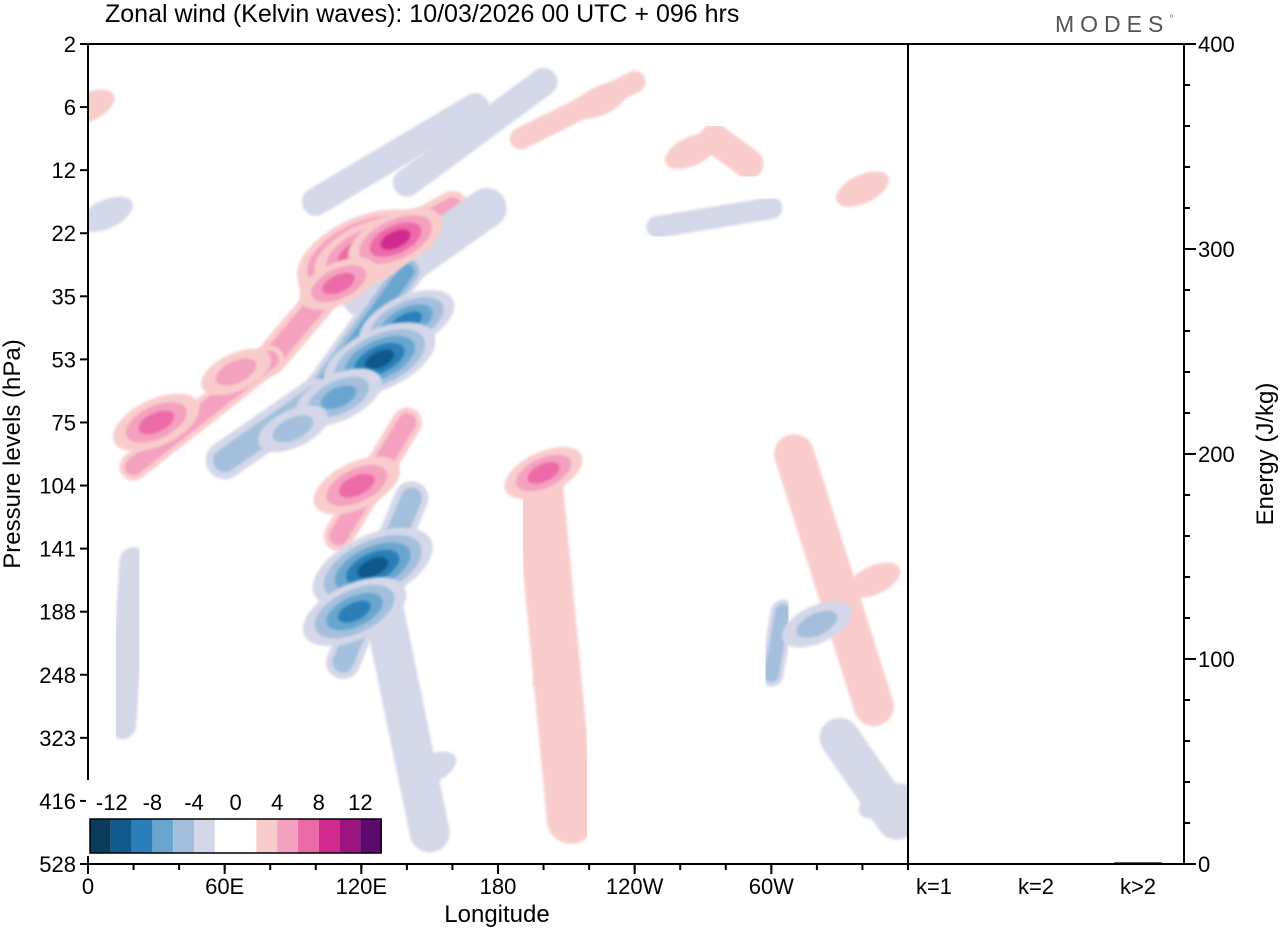  Describe the element at coordinates (64, 233) in the screenshot. I see `pressure-tick-label: 22` at that location.